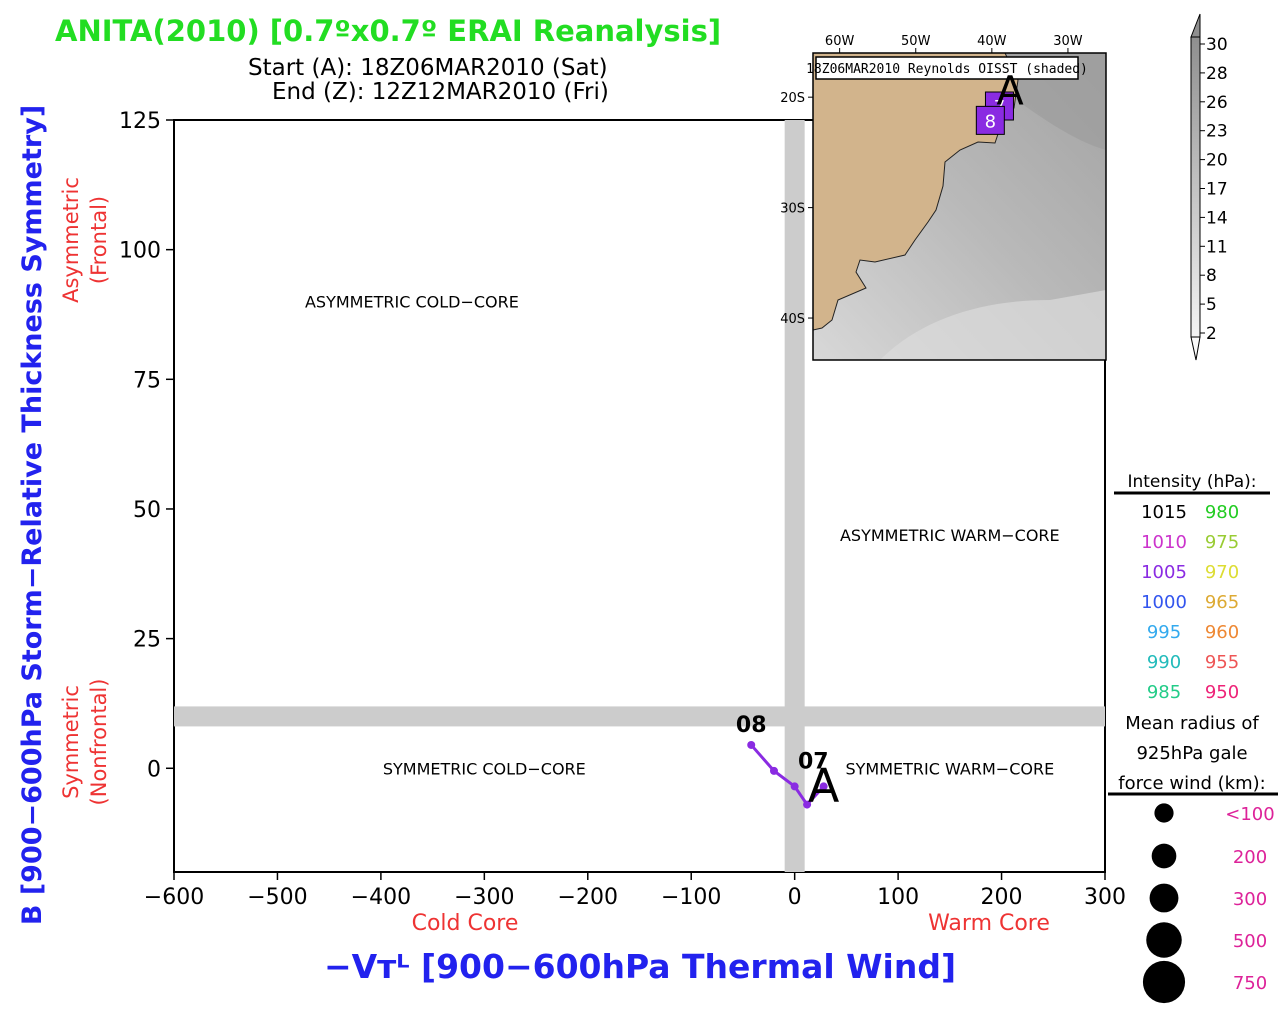  Describe the element at coordinates (813, 761) in the screenshot. I see `track-day-label: 07` at that location.